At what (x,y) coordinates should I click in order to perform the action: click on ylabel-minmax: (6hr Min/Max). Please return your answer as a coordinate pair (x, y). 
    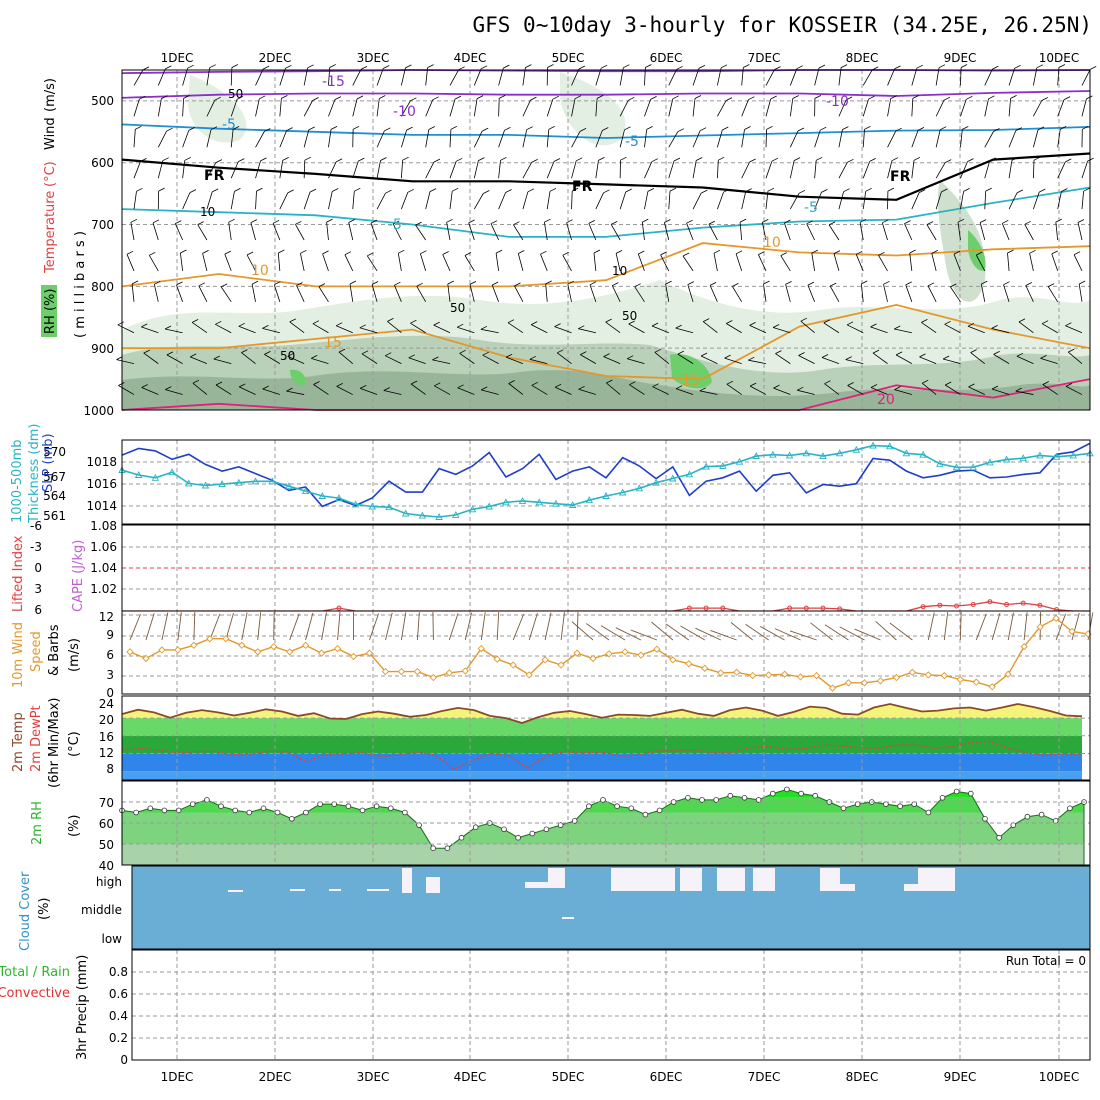
    Looking at the image, I should click on (54, 743).